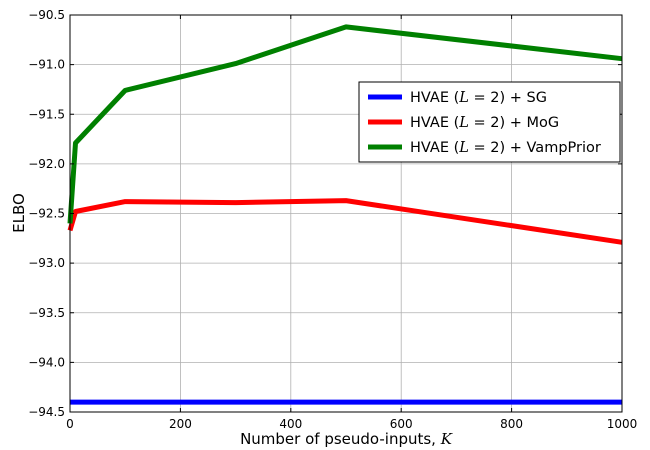 The width and height of the screenshot is (650, 450). I want to click on legend-box, so click(489, 122).